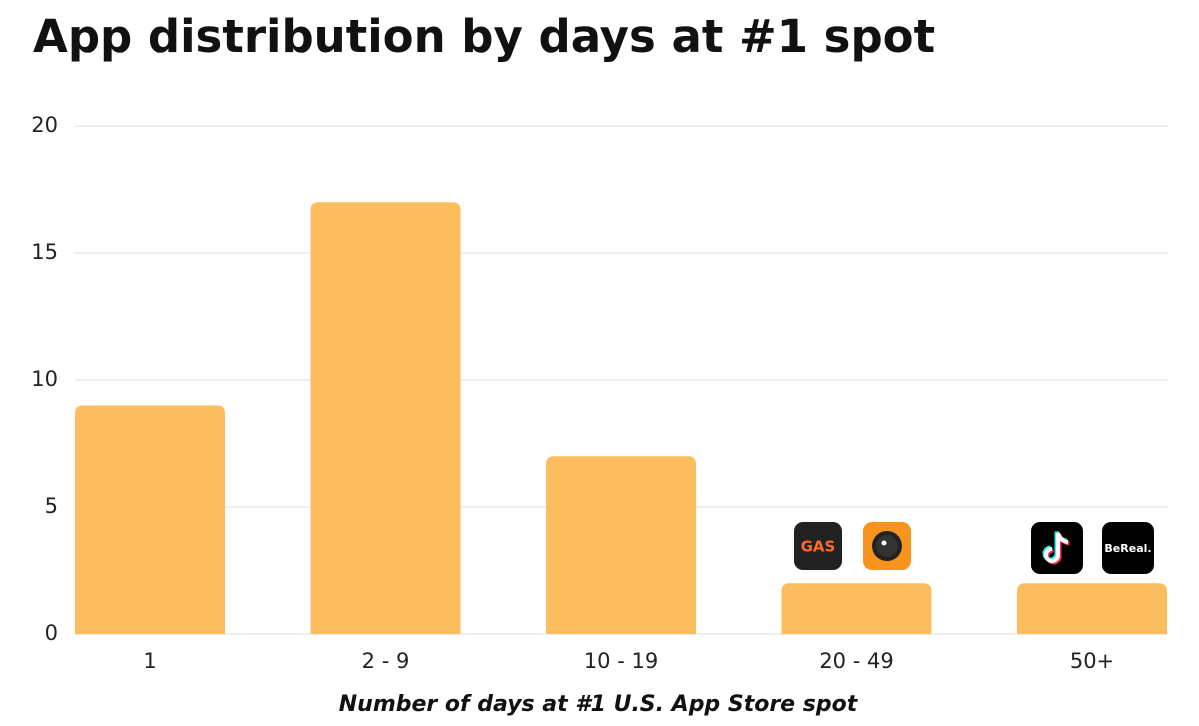  I want to click on x-tick-label: 1, so click(149, 661).